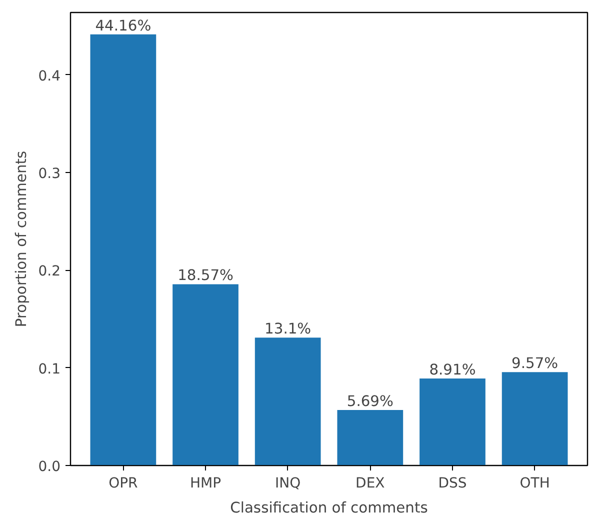 This screenshot has width=595, height=521. Describe the element at coordinates (452, 370) in the screenshot. I see `data-label: 8.91%` at that location.